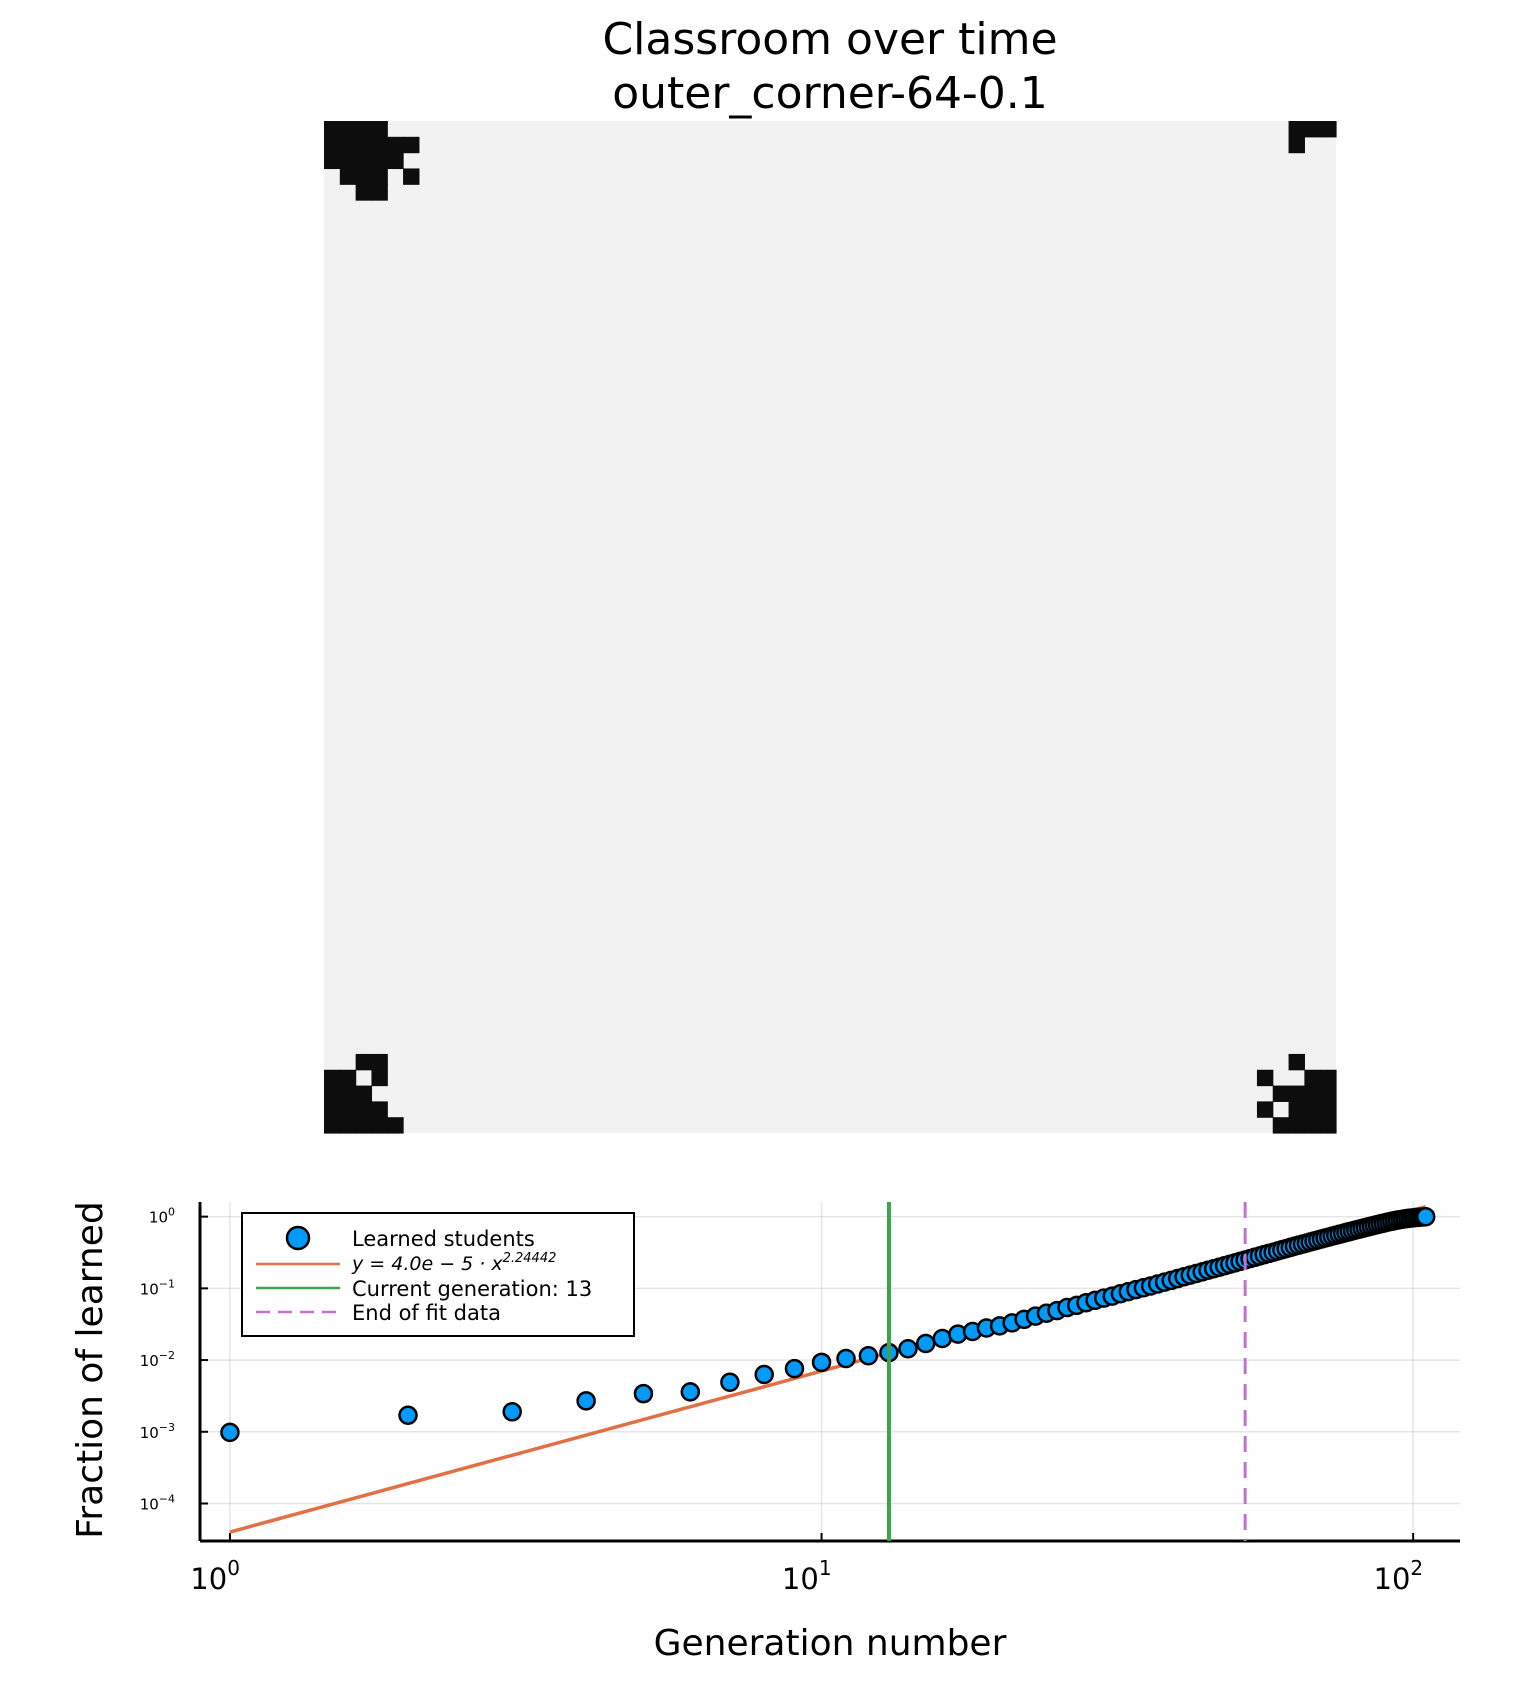 Image resolution: width=1536 pixels, height=1706 pixels. Describe the element at coordinates (90, 1369) in the screenshot. I see `y-axis-title: Fraction of learned` at that location.